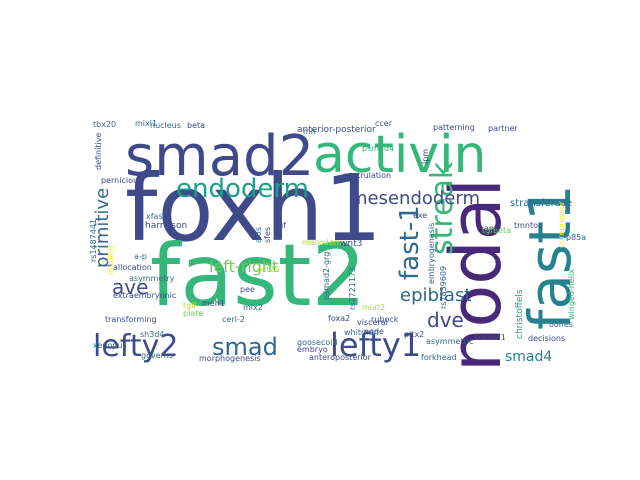 This screenshot has height=480, width=640. What do you see at coordinates (253, 307) in the screenshot?
I see `word-mix2: mix2` at bounding box center [253, 307].